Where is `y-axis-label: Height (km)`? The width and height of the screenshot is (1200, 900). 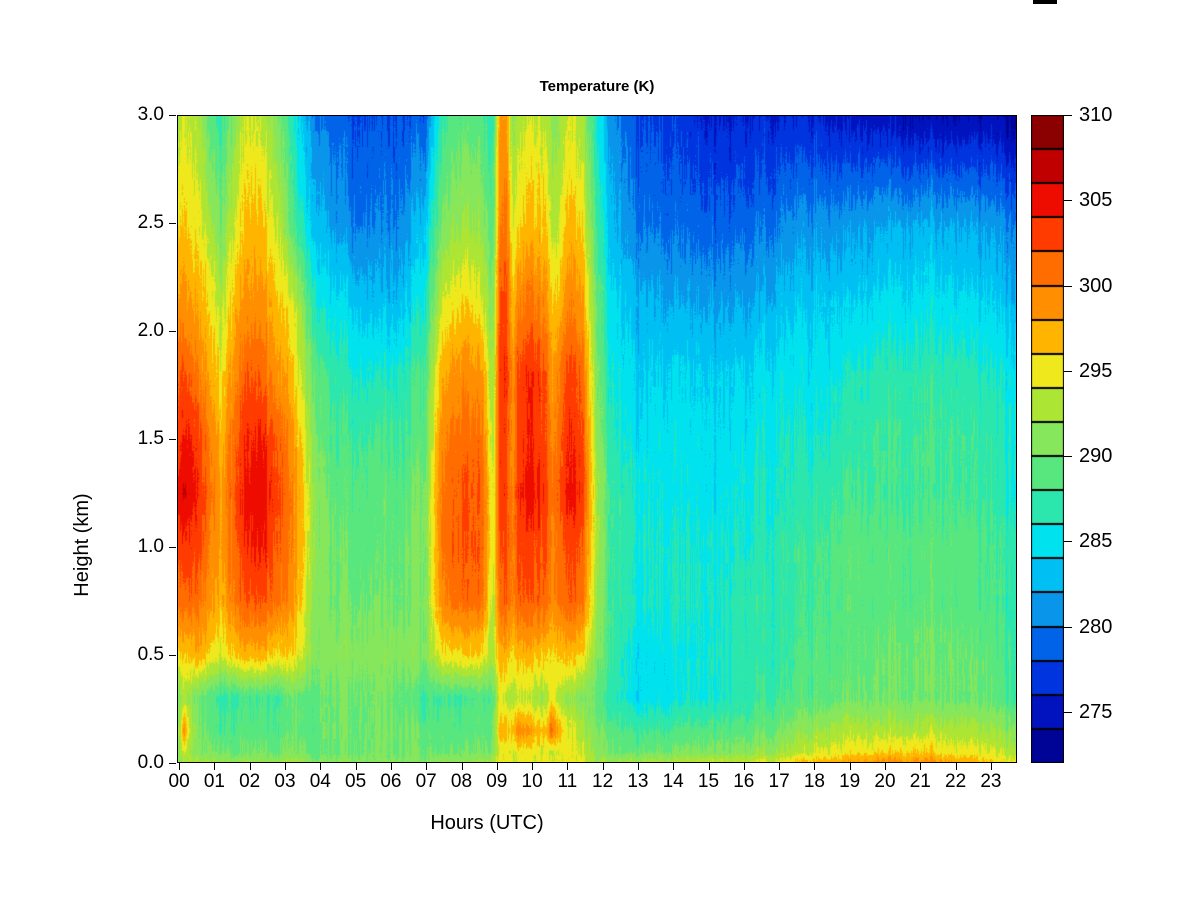 y-axis-label: Height (km) is located at coordinates (82, 545).